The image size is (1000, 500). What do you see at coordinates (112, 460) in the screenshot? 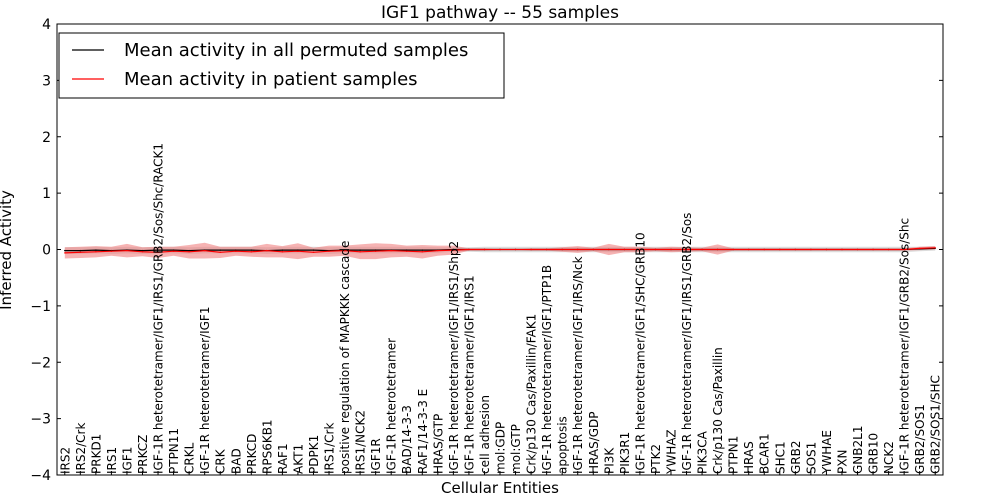
I see `x-tick-label-irs1: IRS1` at bounding box center [112, 460].